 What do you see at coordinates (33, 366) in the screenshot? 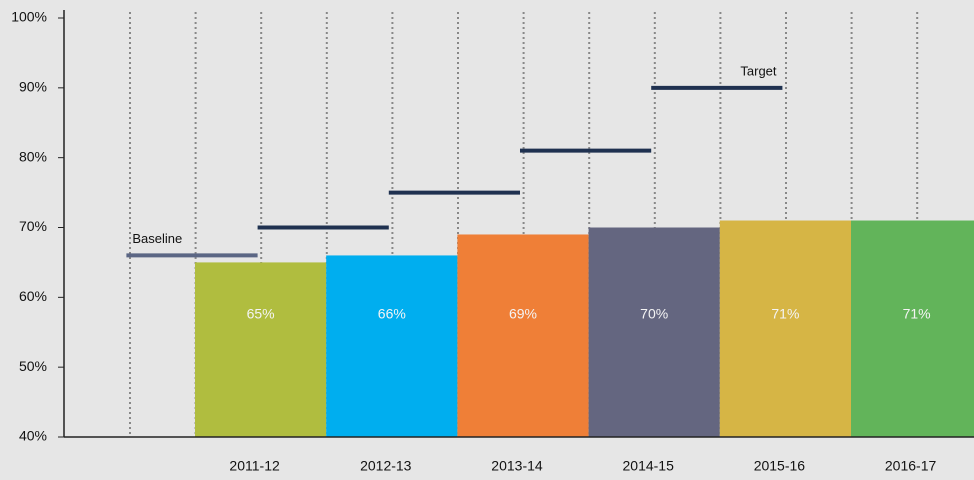
I see `y-tick-label: 50%` at bounding box center [33, 366].